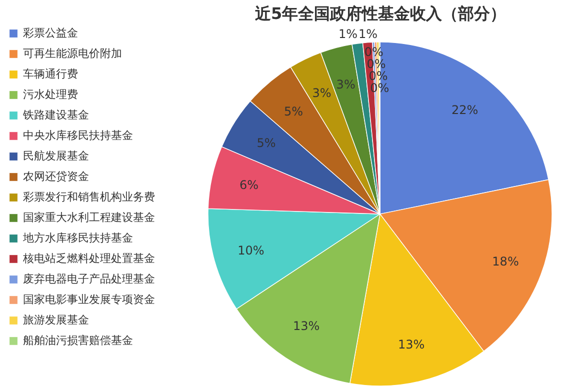 This screenshot has height=391, width=571. Describe the element at coordinates (78, 340) in the screenshot. I see `legend-label: 船舶油污损害赔偿基金` at that location.